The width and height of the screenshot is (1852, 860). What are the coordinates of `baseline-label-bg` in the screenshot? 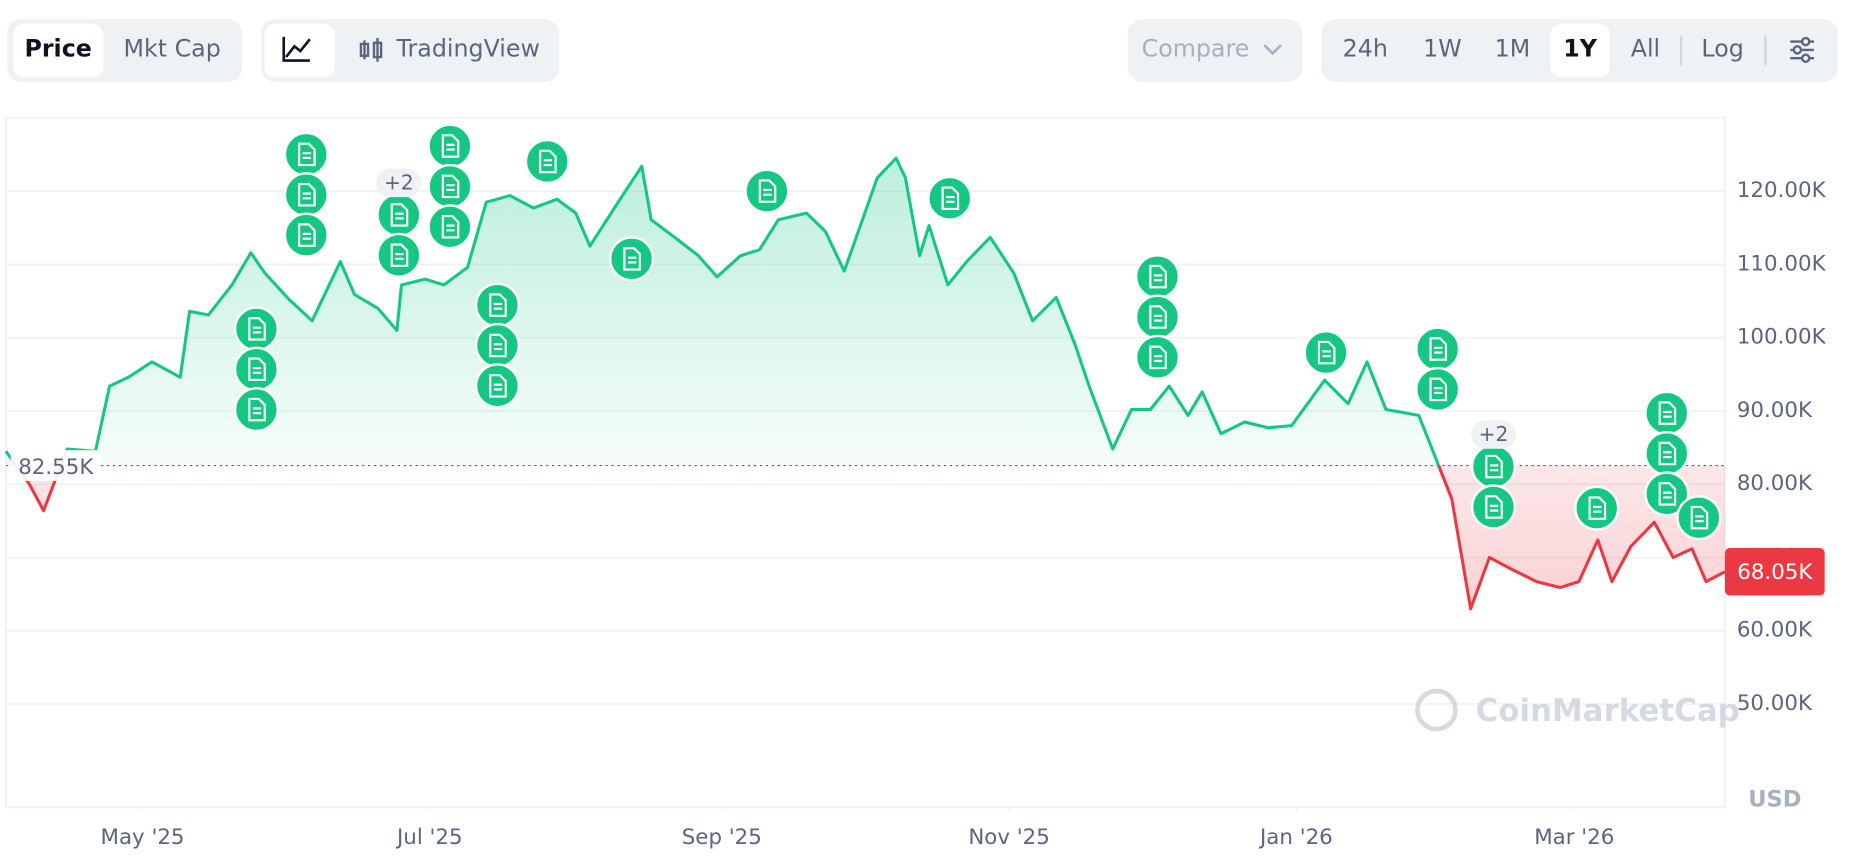 It's located at (55, 465).